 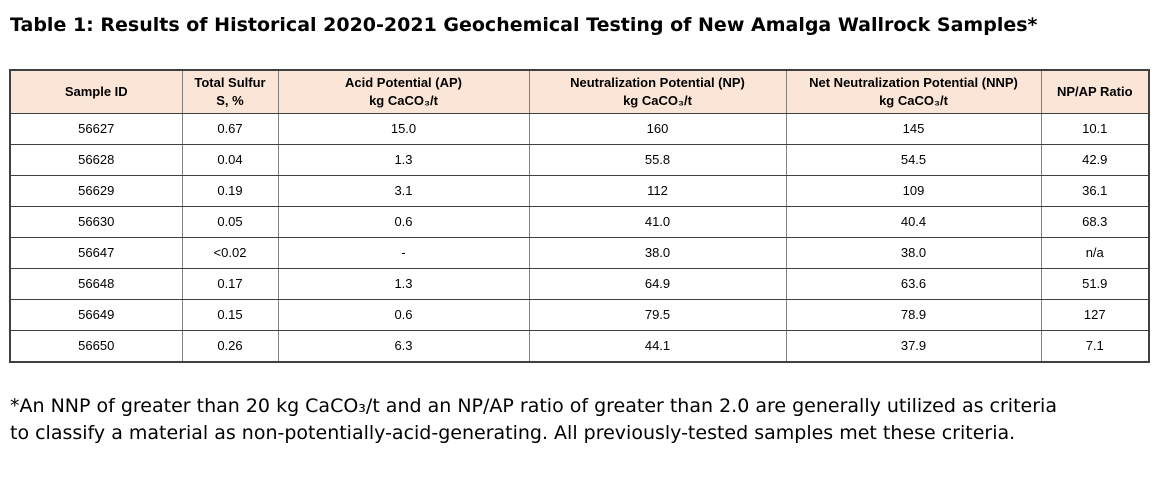 I want to click on table-row: 56649 0.15 0.6 79.5 78.9 127, so click(x=579, y=315).